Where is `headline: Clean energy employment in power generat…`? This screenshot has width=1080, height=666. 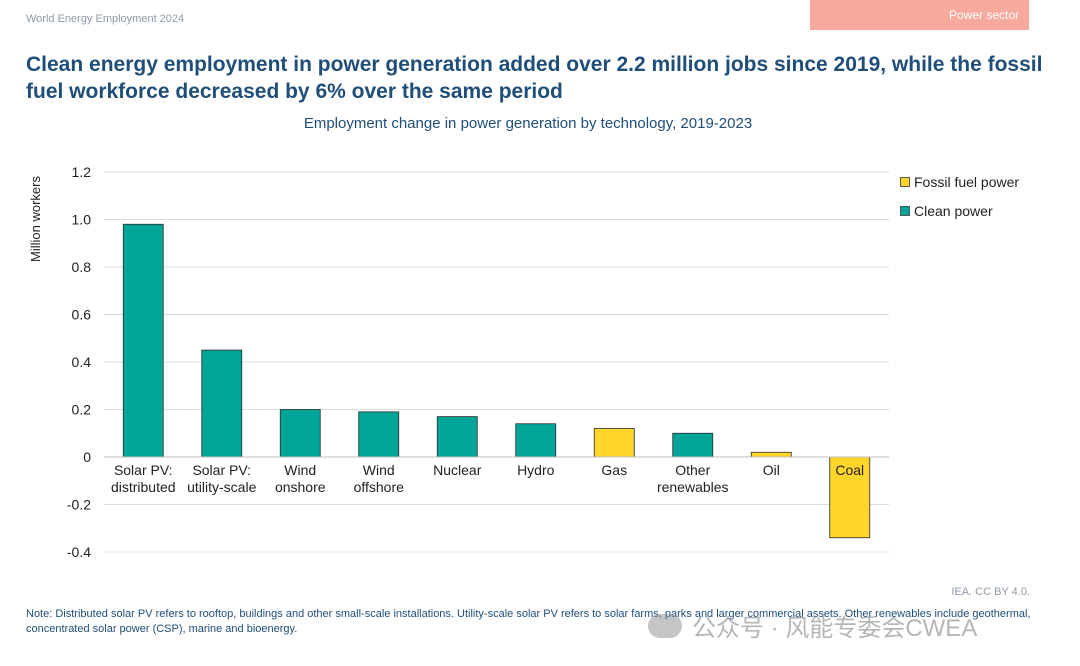
headline: Clean energy employment in power generat… is located at coordinates (534, 78).